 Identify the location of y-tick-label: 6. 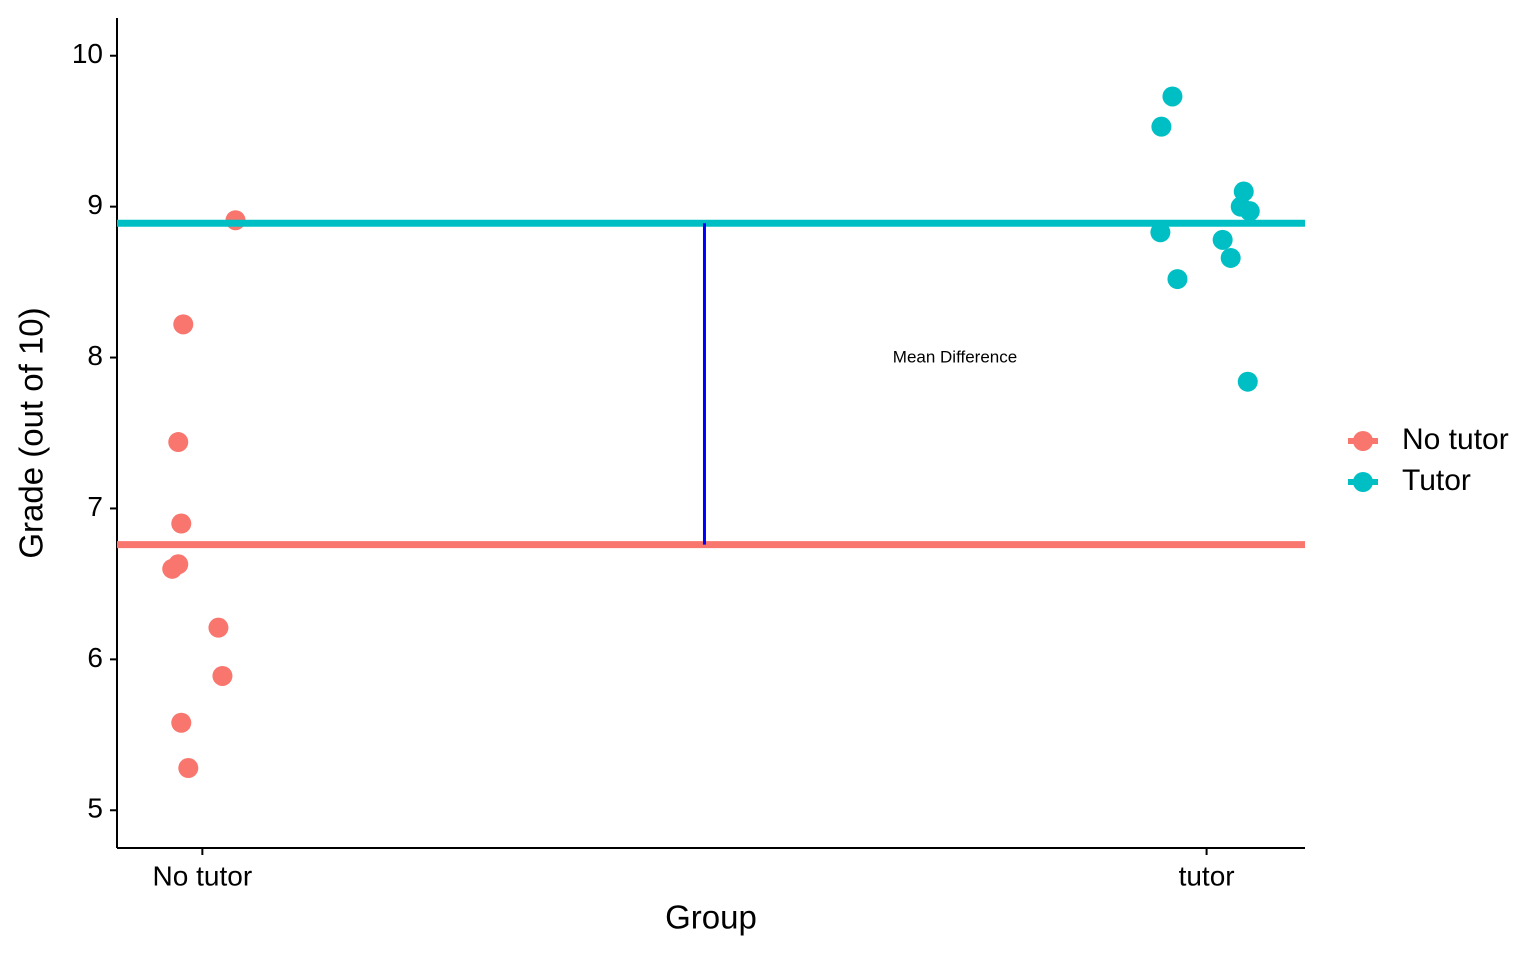
(95, 657).